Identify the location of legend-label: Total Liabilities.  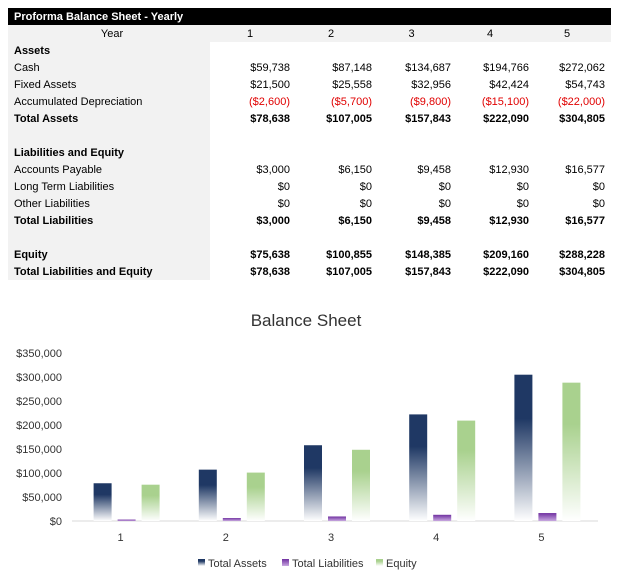
(328, 564).